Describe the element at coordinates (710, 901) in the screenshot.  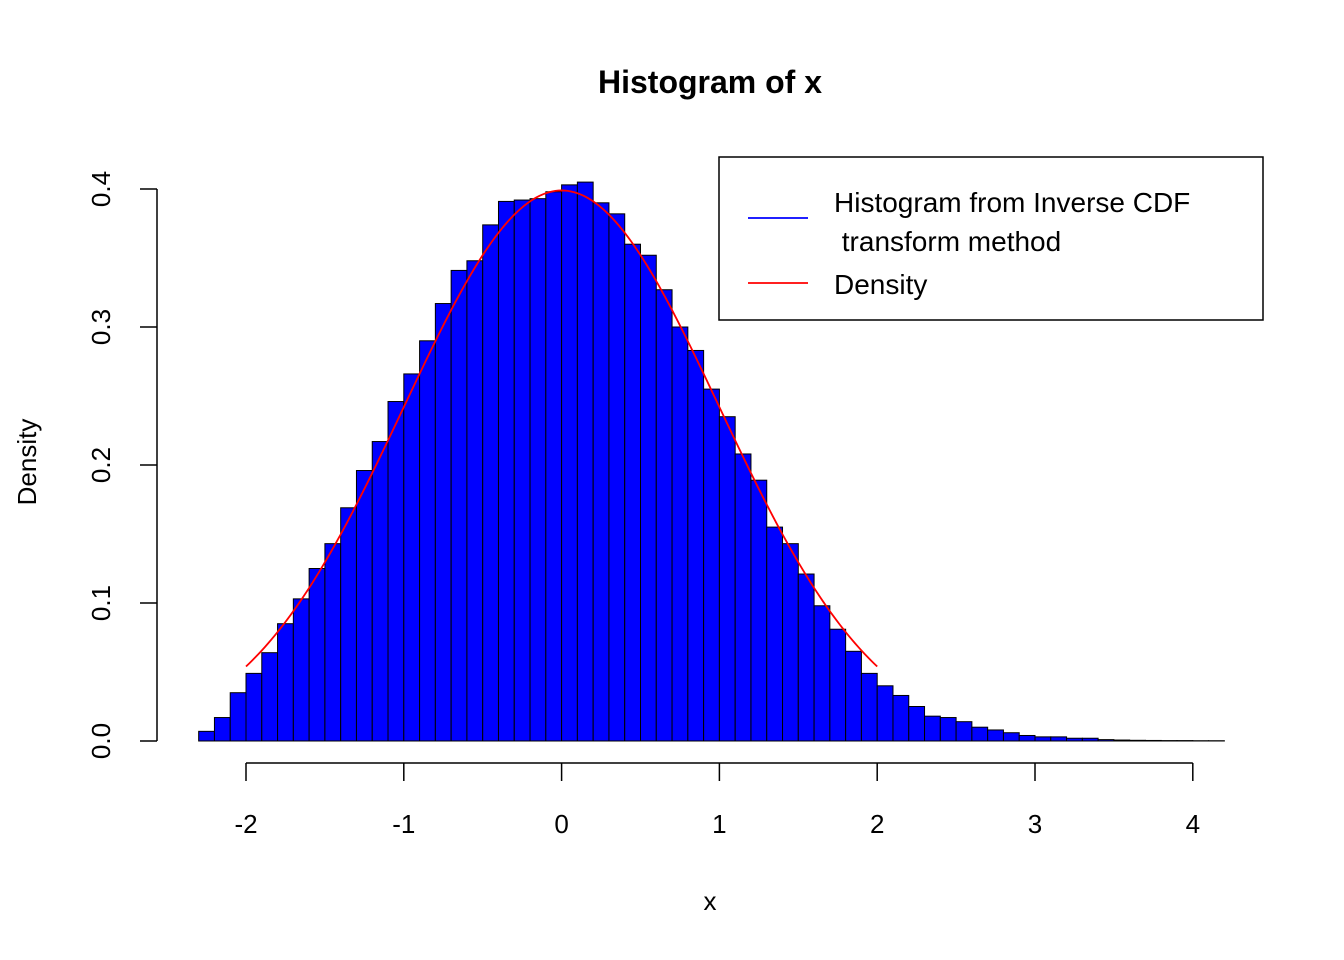
I see `x-axis-label: x` at that location.